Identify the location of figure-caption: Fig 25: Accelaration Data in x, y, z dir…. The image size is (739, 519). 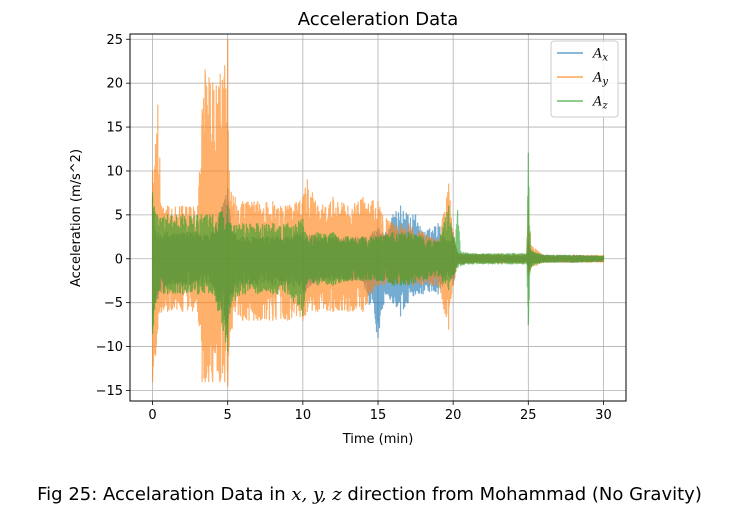
(369, 494).